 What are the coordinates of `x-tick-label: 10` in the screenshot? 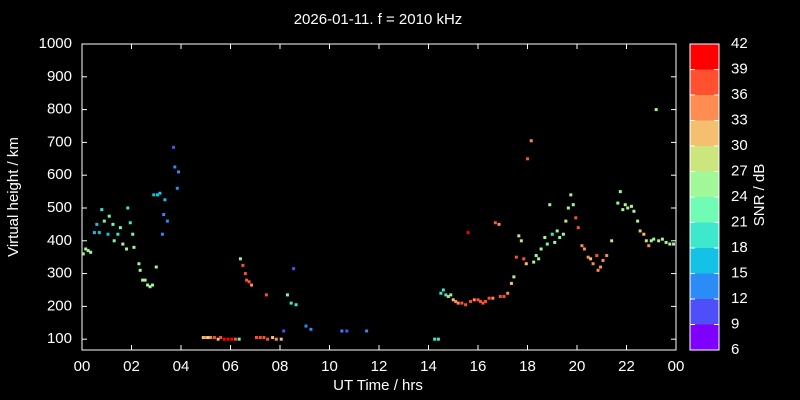 It's located at (329, 366).